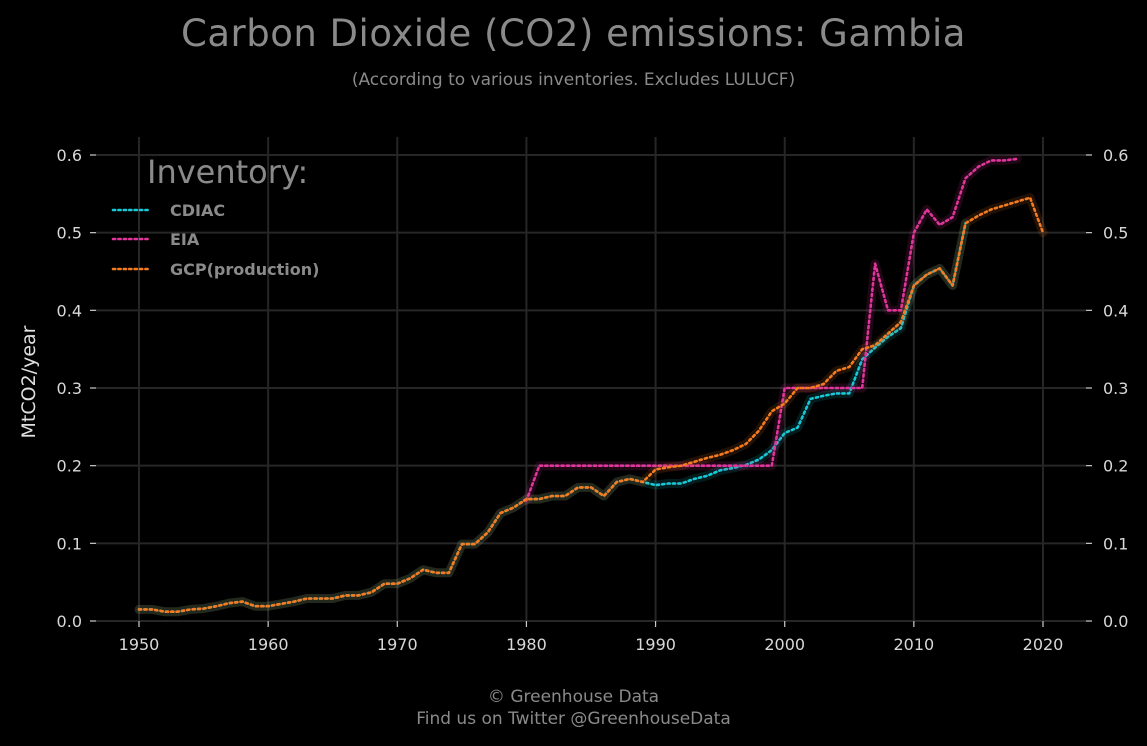  I want to click on y-tick-label-right: 0.6, so click(1115, 155).